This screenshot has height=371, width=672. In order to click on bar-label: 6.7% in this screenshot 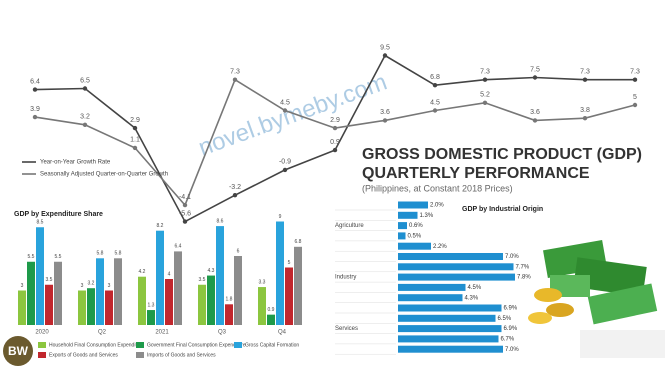, I will do `click(508, 339)`.